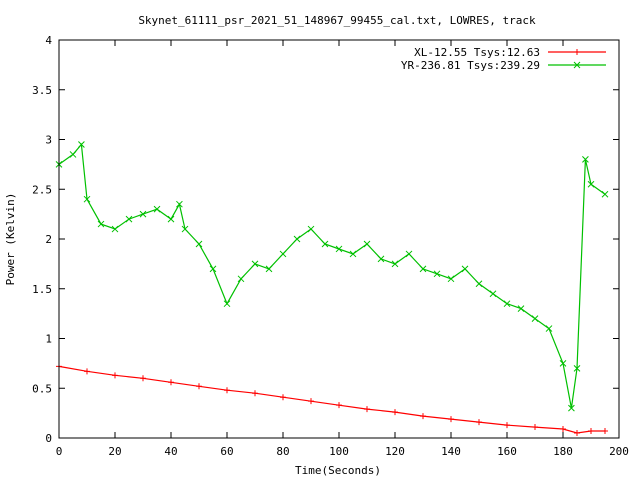  What do you see at coordinates (477, 52) in the screenshot?
I see `legend-label: XL-12.55 Tsys:12.63` at bounding box center [477, 52].